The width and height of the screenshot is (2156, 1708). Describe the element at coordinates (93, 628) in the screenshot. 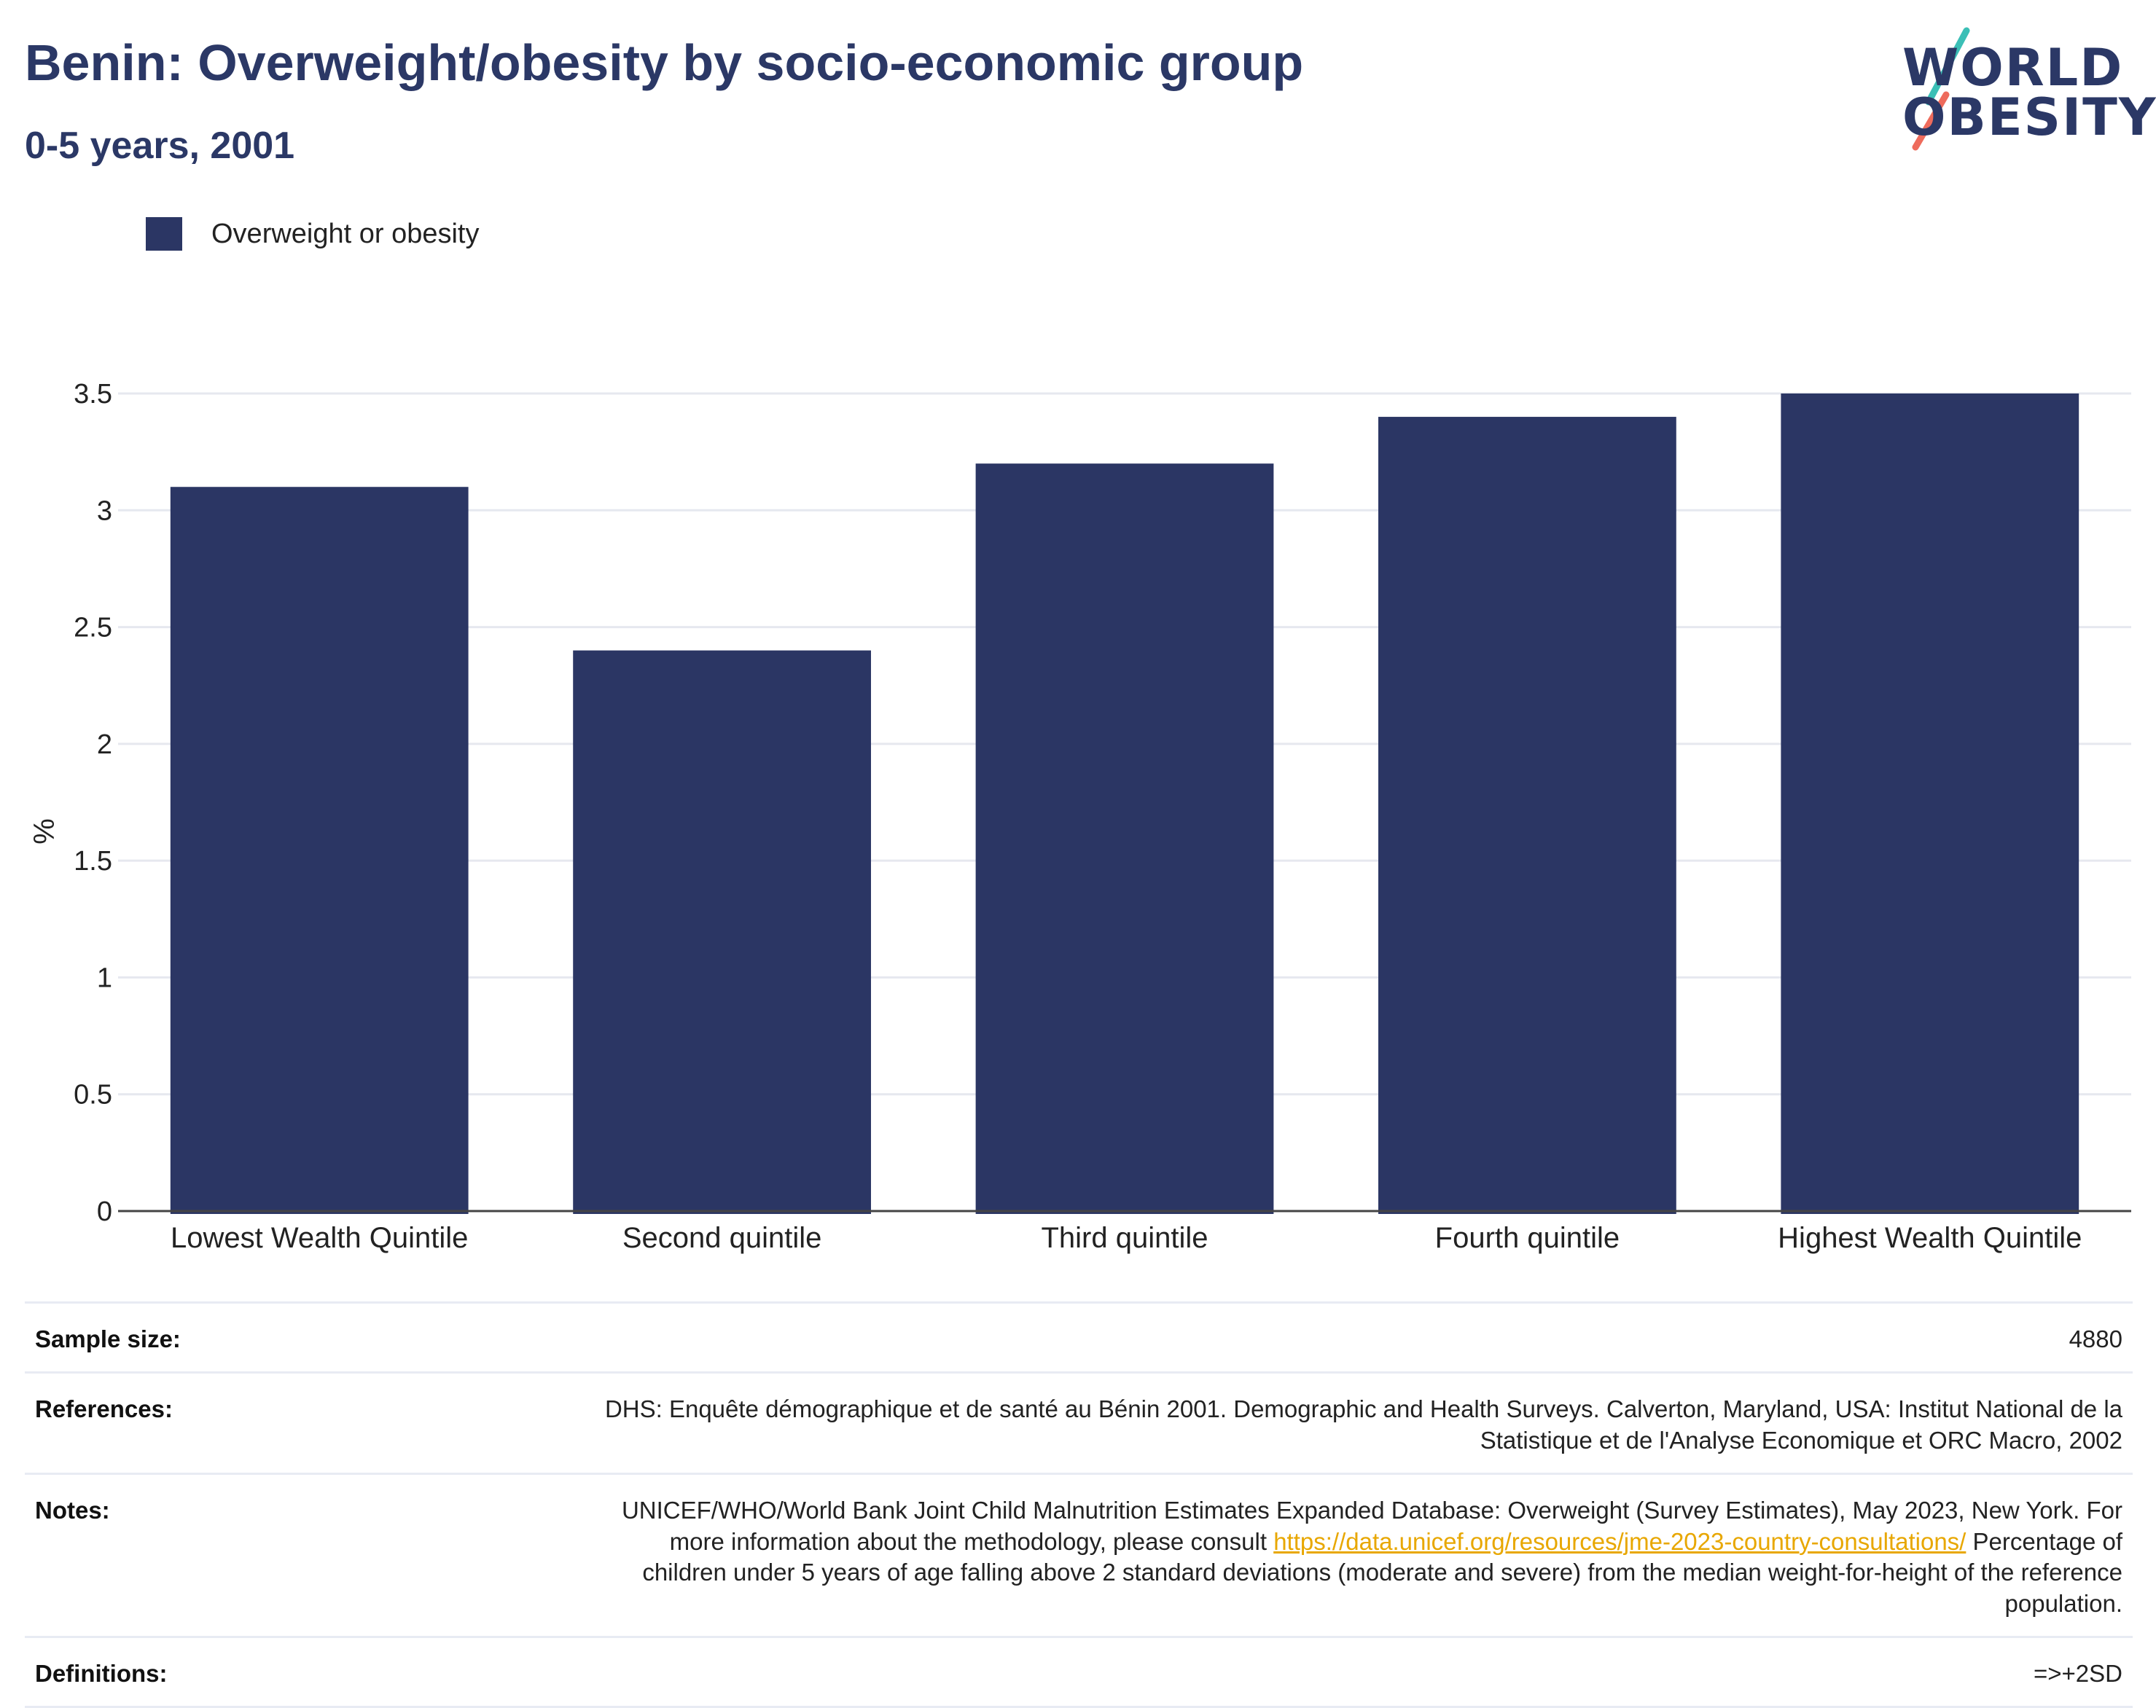

I see `y-tick-label: 2.5` at that location.